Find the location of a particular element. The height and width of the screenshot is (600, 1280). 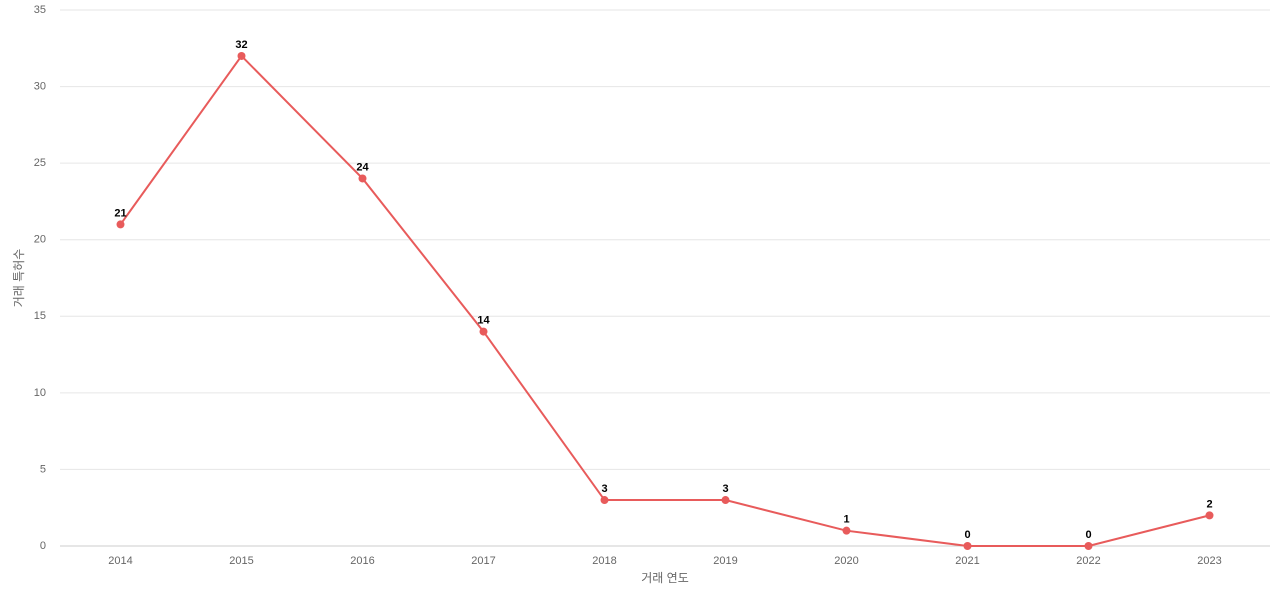

x-tick-label: 2021 is located at coordinates (967, 561).